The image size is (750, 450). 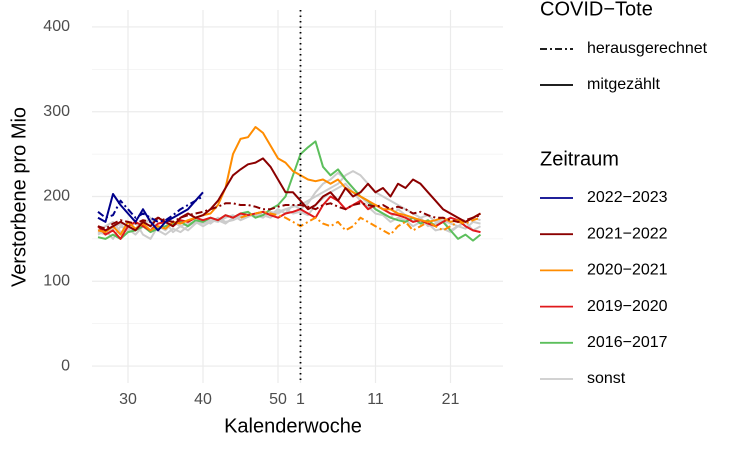 I want to click on y-tick-label: 200, so click(x=56, y=196).